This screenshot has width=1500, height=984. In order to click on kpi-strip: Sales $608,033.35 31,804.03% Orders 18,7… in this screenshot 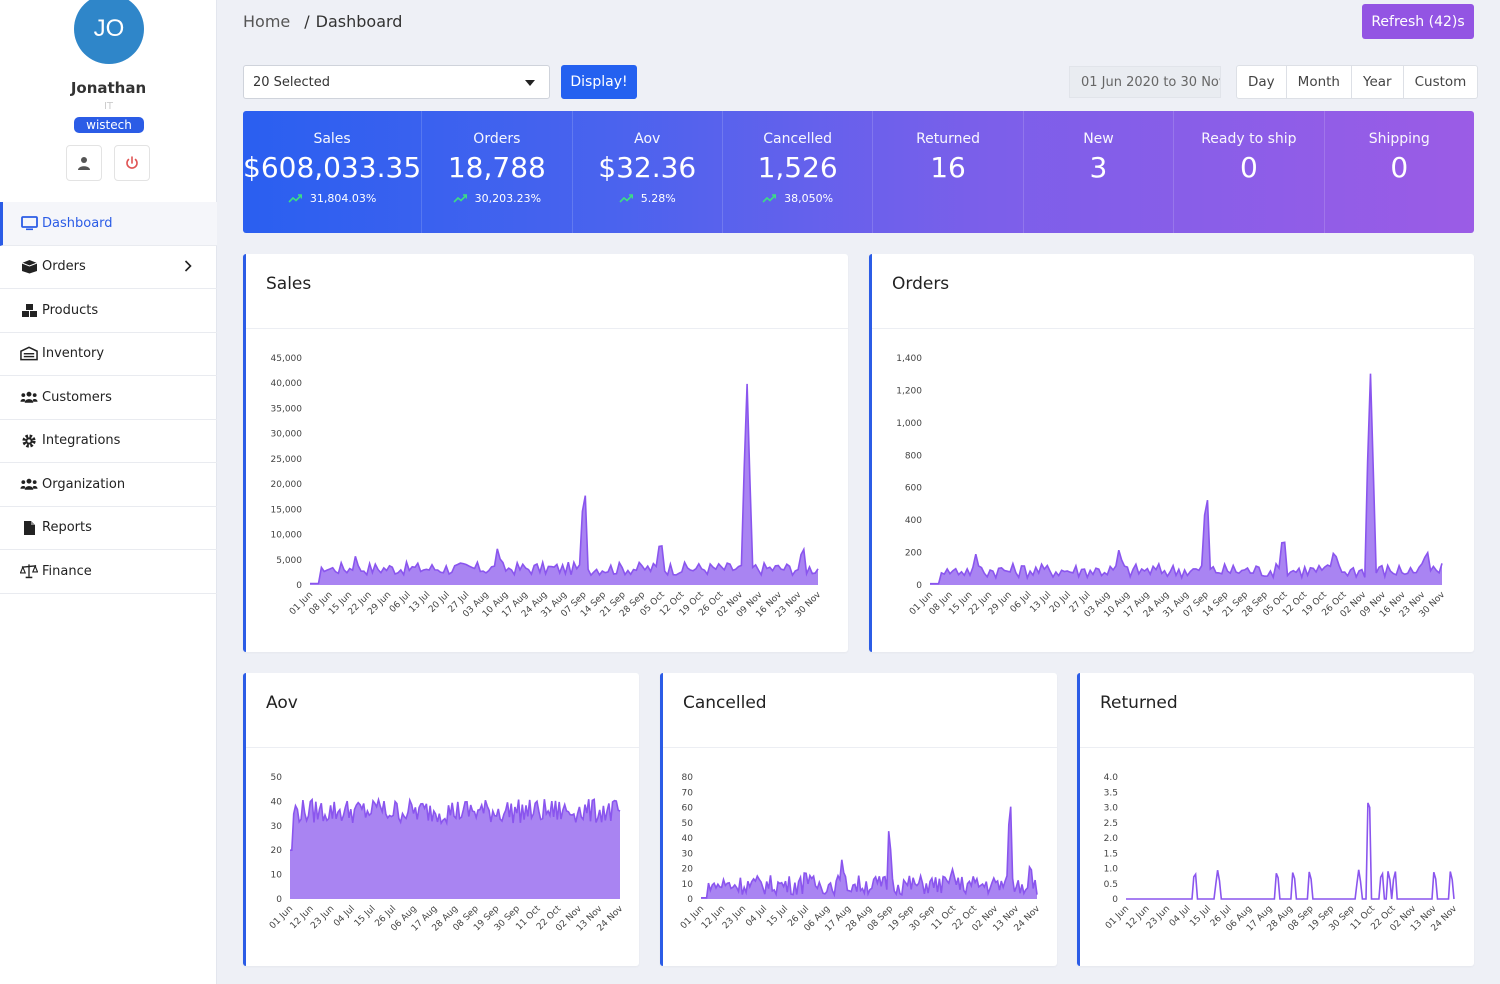, I will do `click(858, 172)`.